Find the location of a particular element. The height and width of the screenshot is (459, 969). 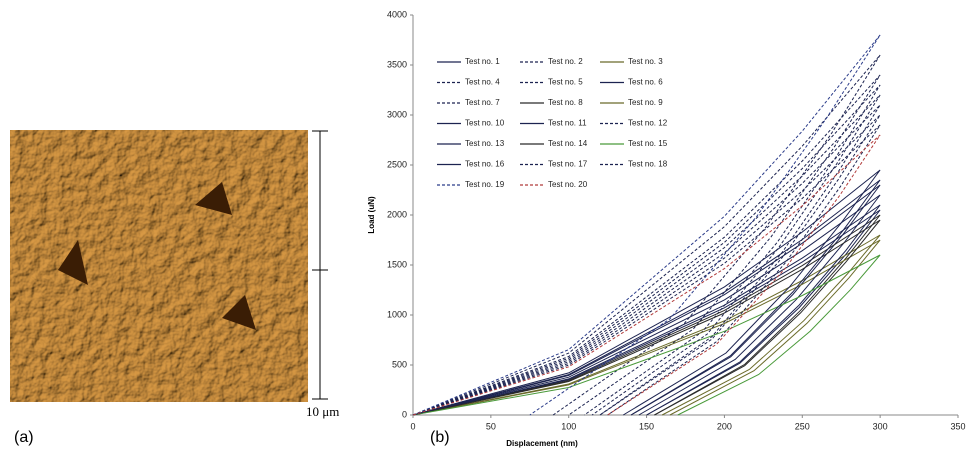

panel-label: (a) is located at coordinates (24, 437).